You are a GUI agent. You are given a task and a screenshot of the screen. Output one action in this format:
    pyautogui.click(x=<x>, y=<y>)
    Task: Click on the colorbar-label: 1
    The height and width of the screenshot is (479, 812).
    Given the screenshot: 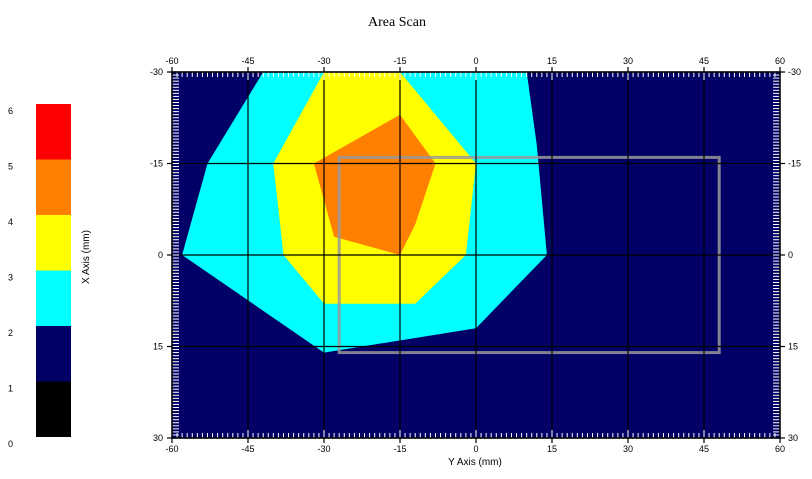 What is the action you would take?
    pyautogui.click(x=10, y=389)
    